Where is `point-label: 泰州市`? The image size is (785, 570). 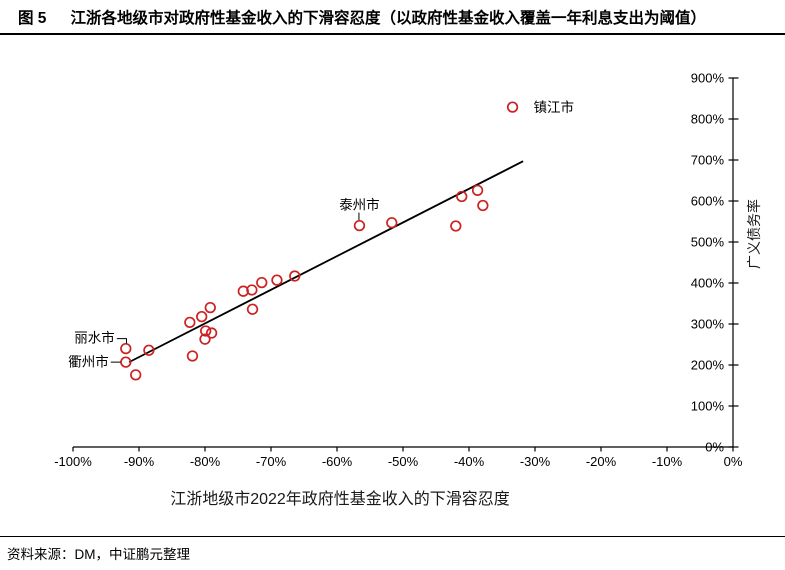
point-label: 泰州市 is located at coordinates (359, 205).